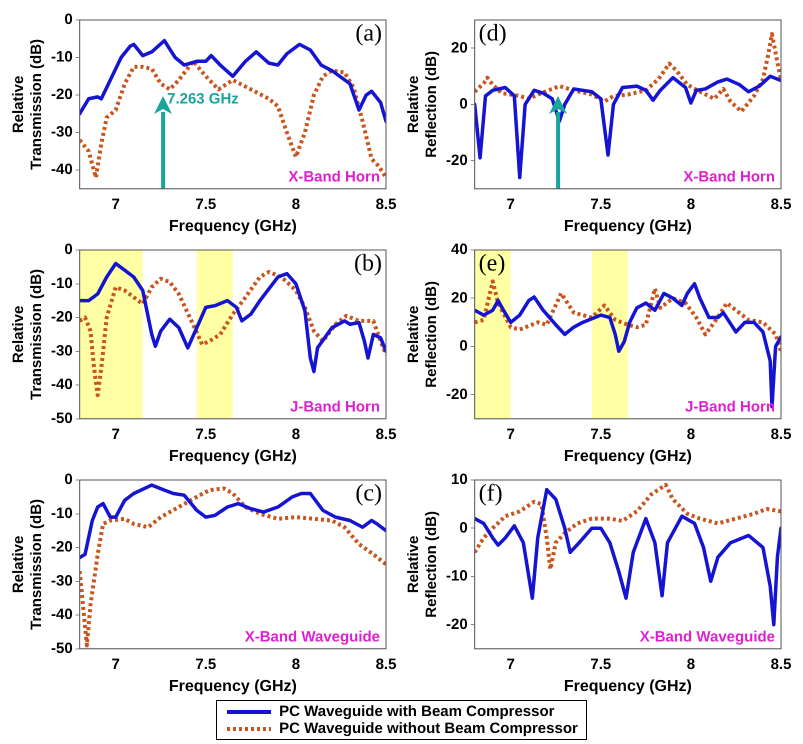  I want to click on annotation: (f), so click(490, 493).